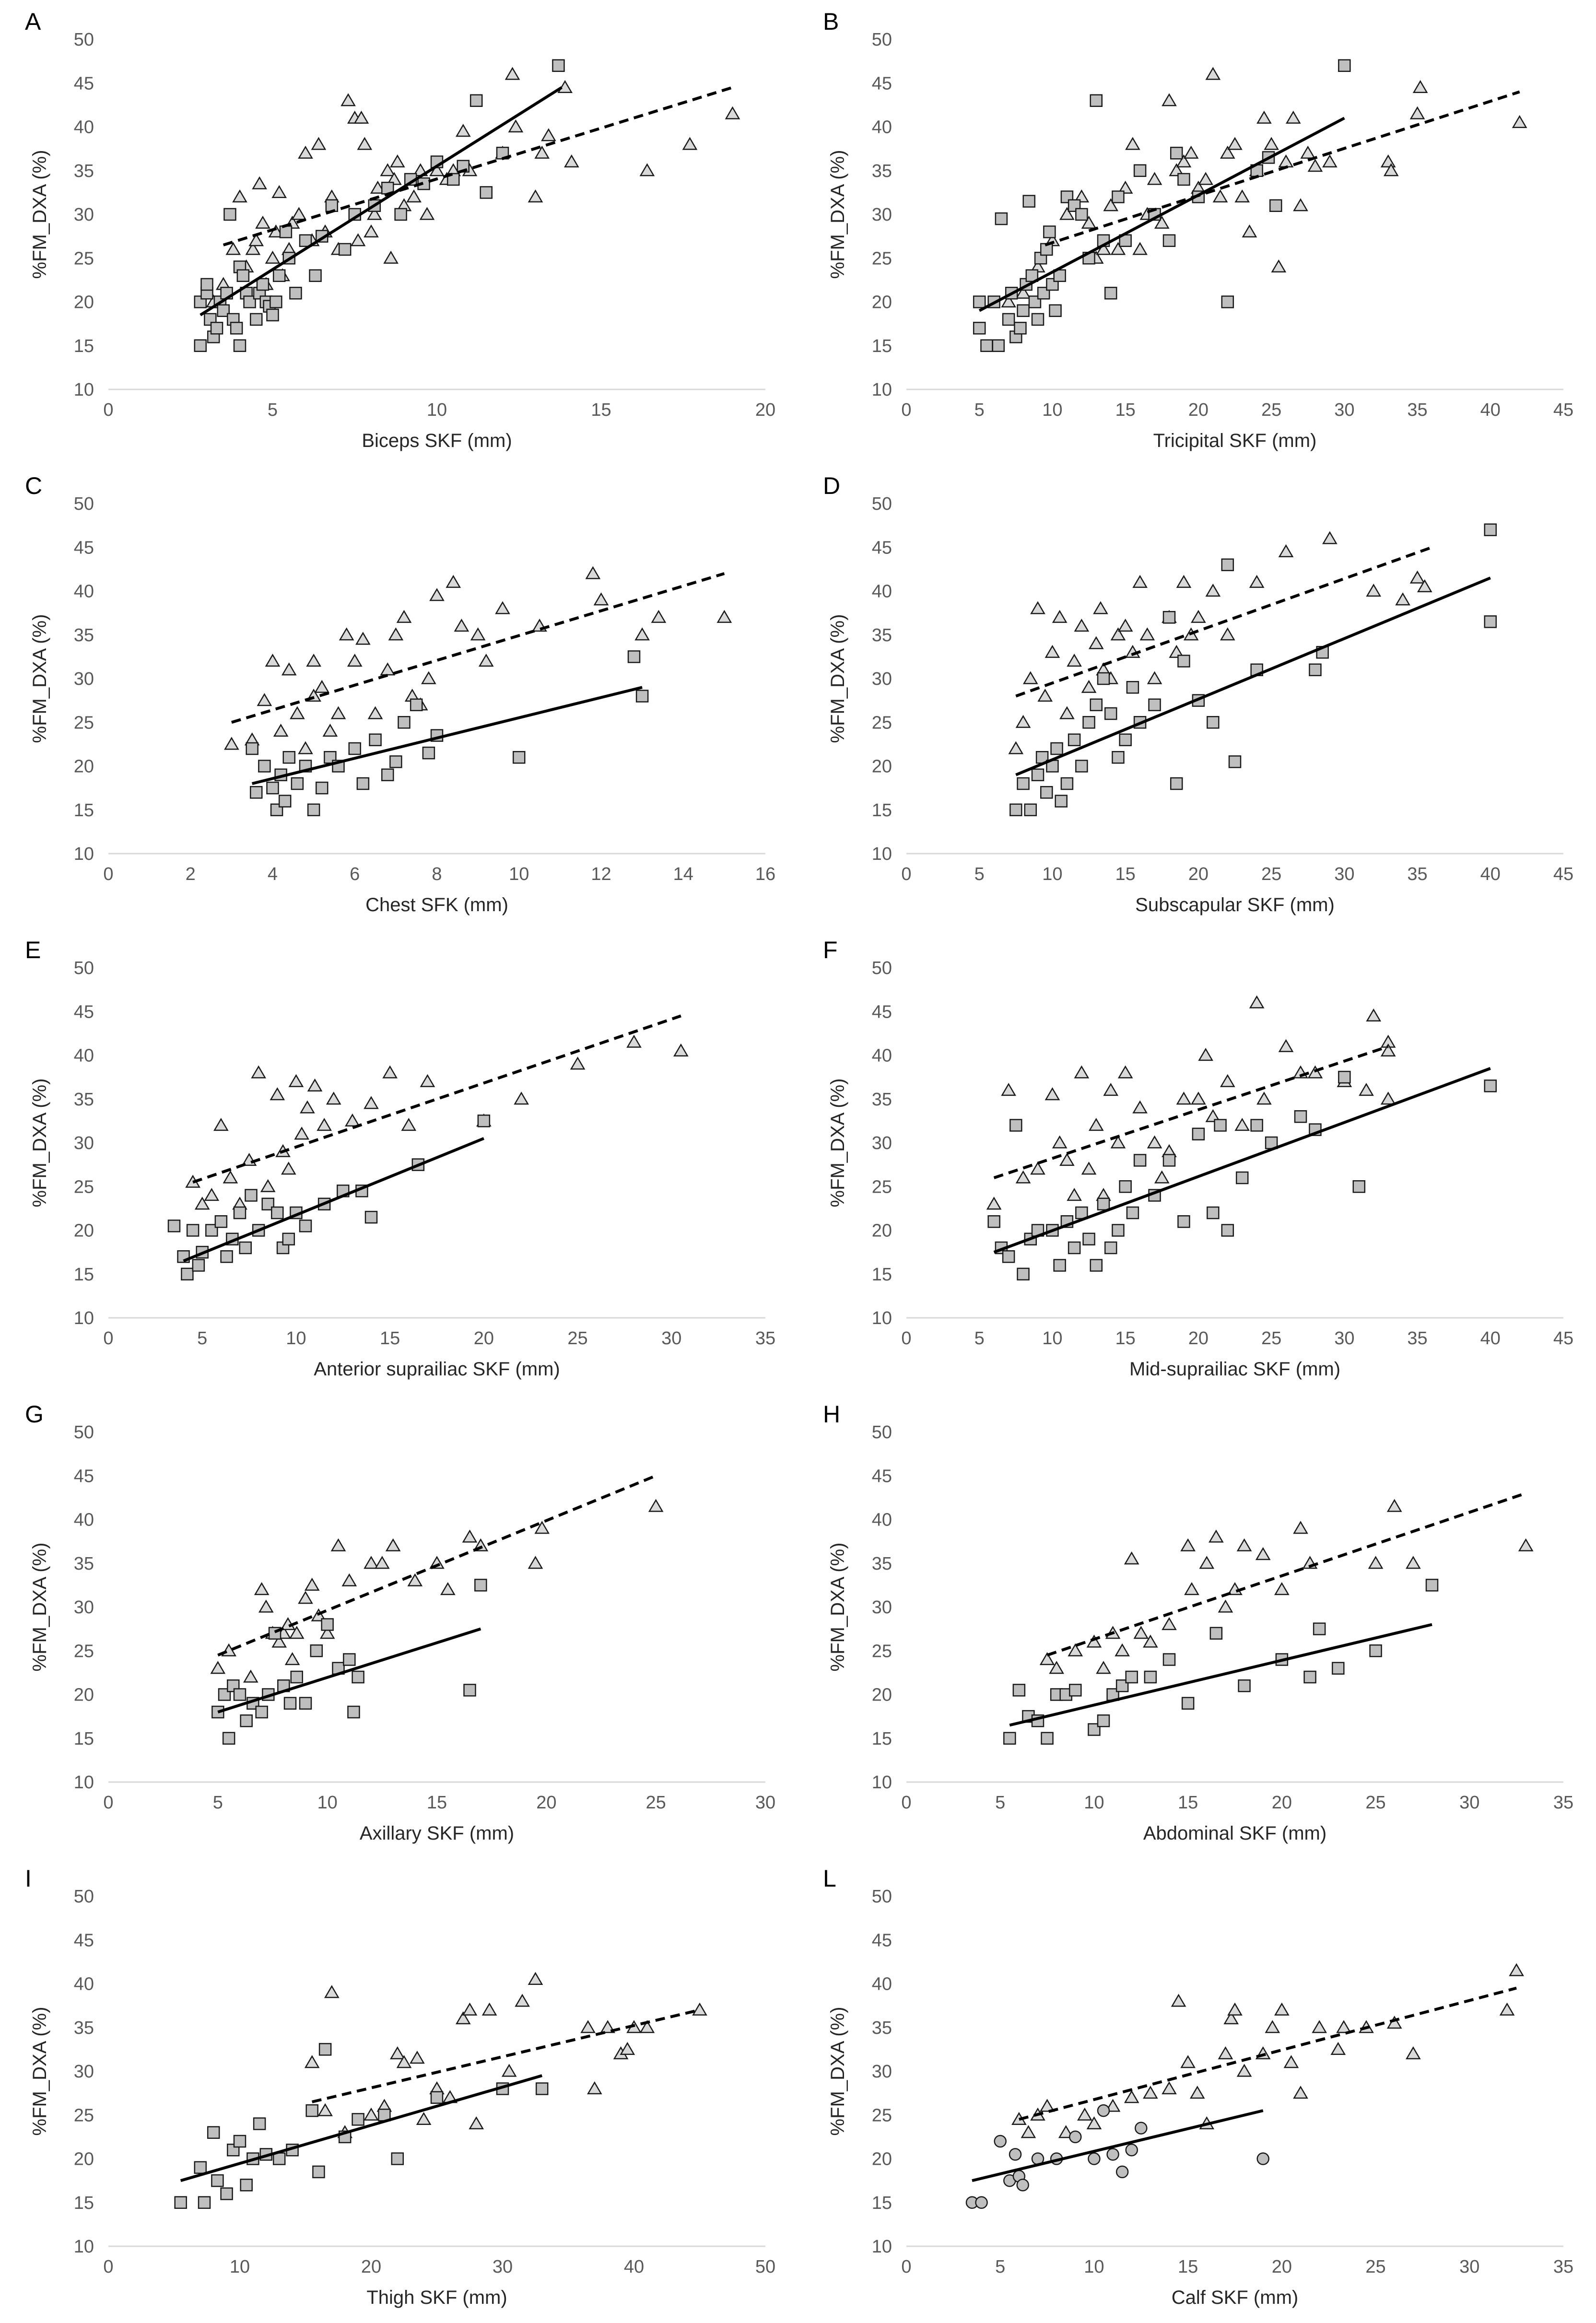 This screenshot has width=1596, height=2323. Describe the element at coordinates (829, 1878) in the screenshot. I see `panel-letter: L` at that location.